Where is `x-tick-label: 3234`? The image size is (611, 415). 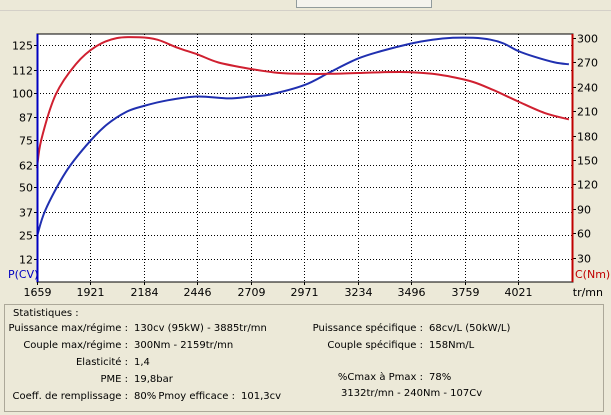 x-tick-label: 3234 is located at coordinates (359, 292).